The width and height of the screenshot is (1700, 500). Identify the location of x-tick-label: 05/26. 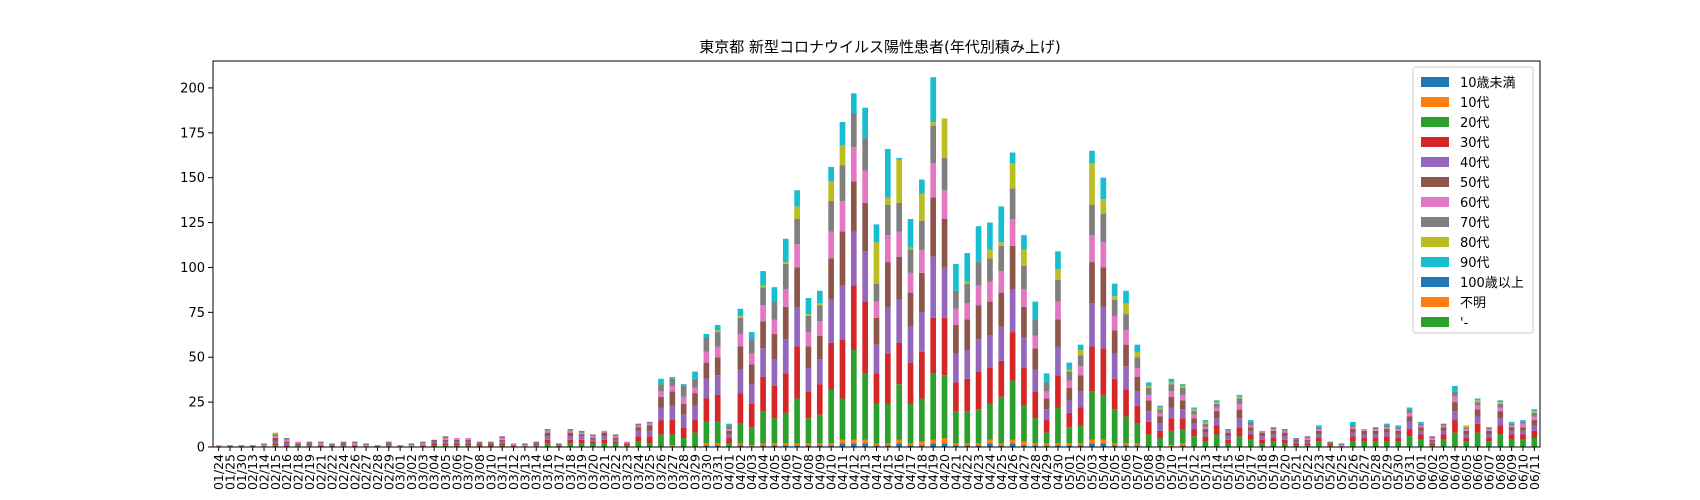
(1352, 472).